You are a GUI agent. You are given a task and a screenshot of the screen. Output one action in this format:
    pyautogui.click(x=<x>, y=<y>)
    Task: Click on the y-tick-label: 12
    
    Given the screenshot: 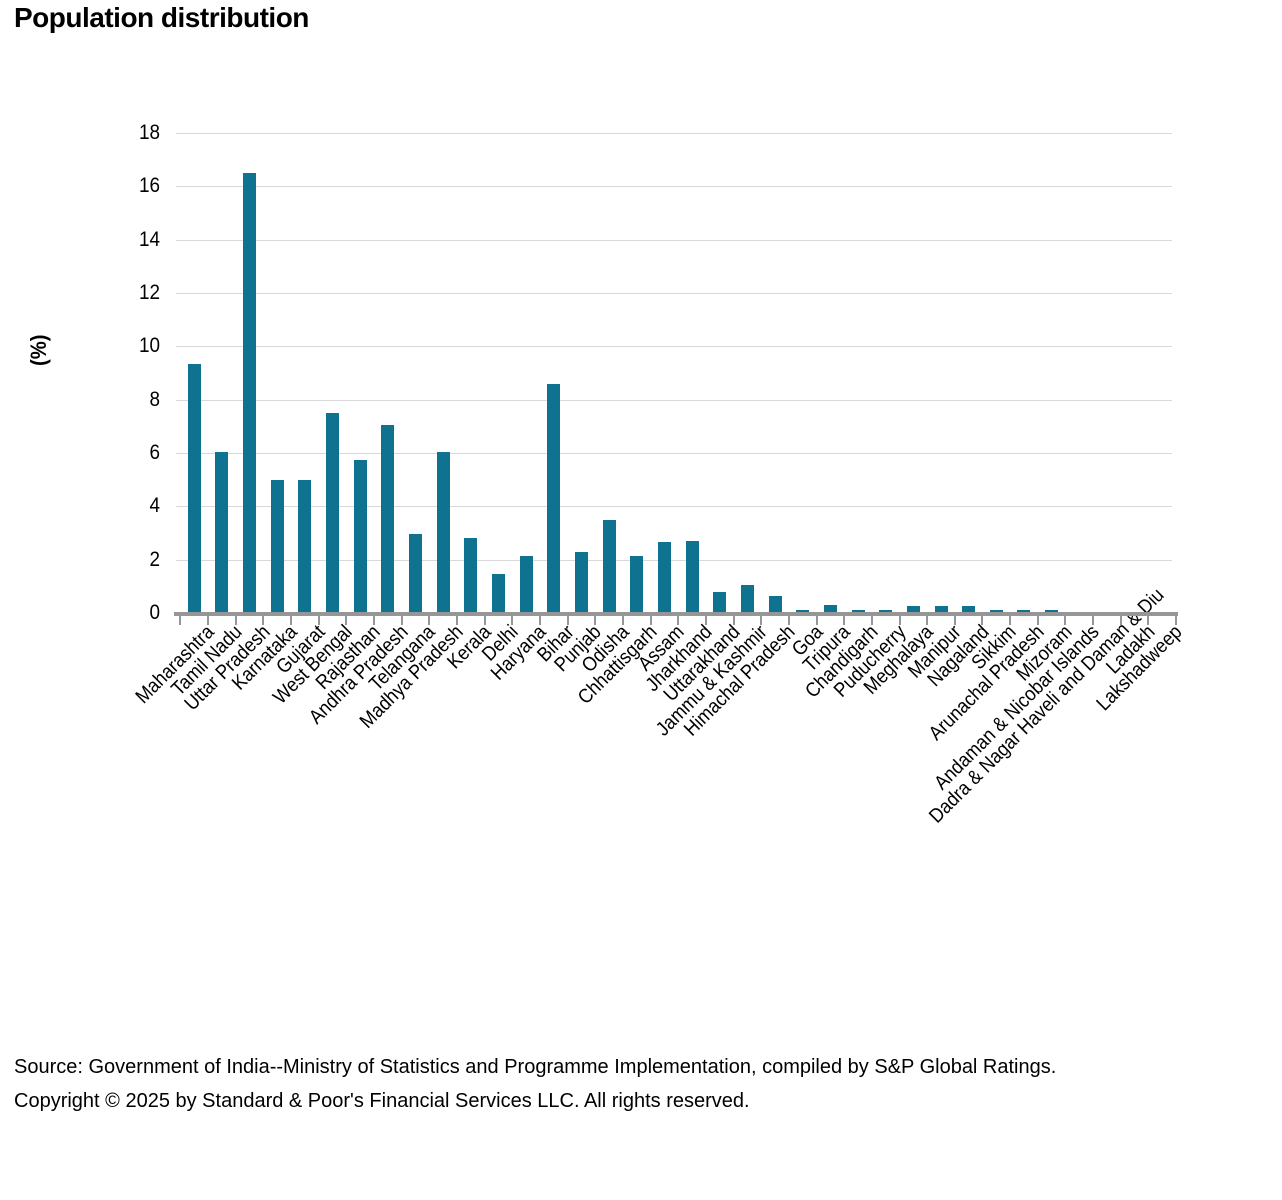 What is the action you would take?
    pyautogui.click(x=149, y=292)
    